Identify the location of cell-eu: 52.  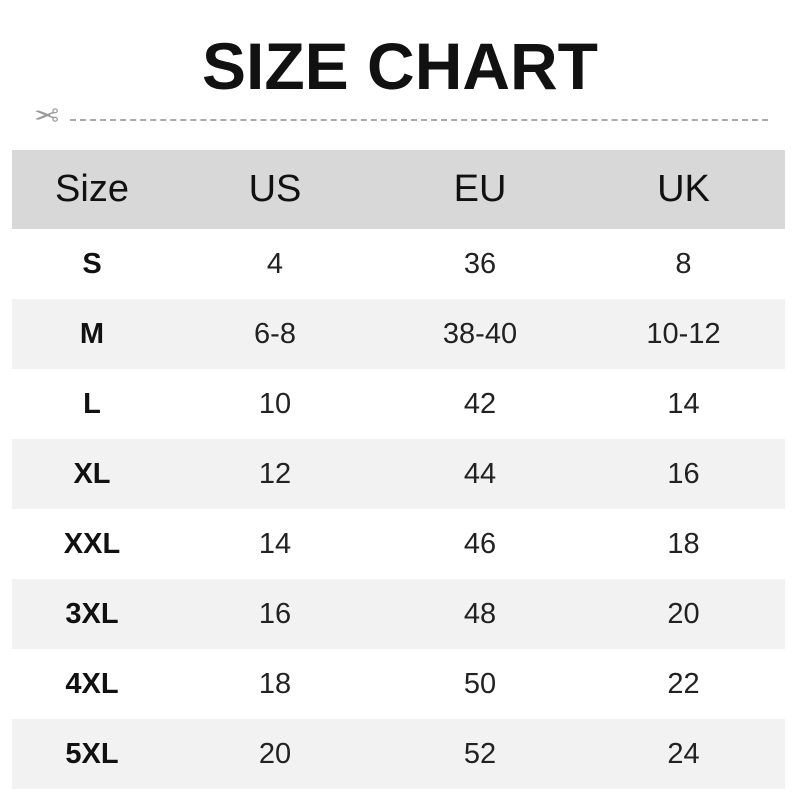
(480, 753).